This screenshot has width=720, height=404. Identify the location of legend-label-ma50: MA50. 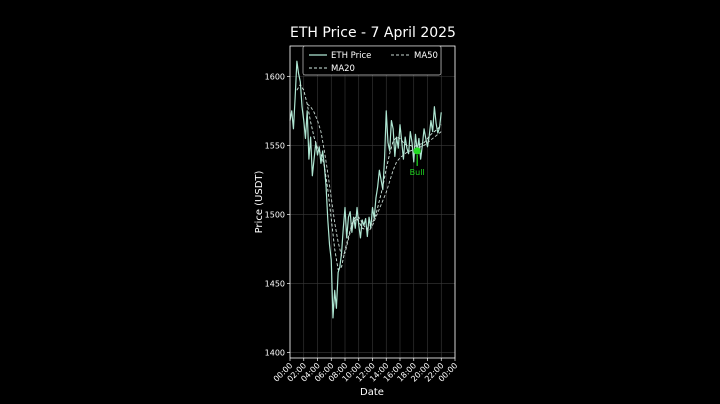
(426, 56).